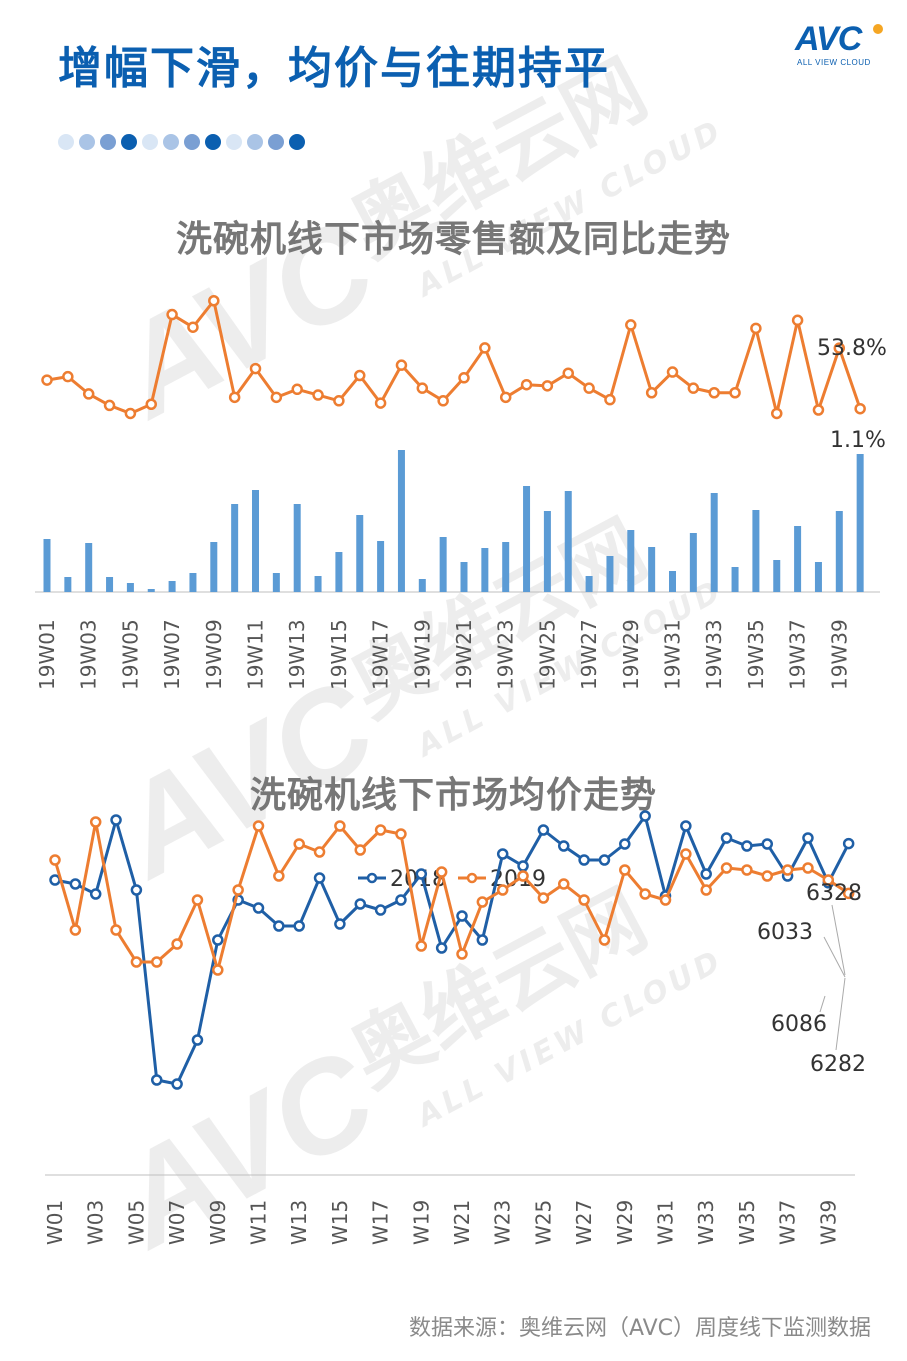 The width and height of the screenshot is (907, 1361). What do you see at coordinates (785, 932) in the screenshot?
I see `price-label-2019-last: 6033` at bounding box center [785, 932].